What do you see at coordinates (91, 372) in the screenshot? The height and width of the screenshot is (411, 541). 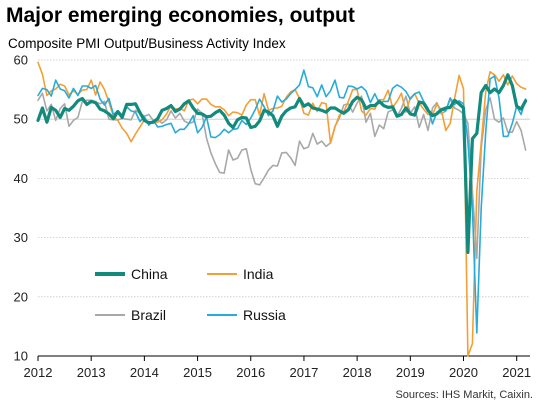 I see `x-tick-label: 2013` at bounding box center [91, 372].